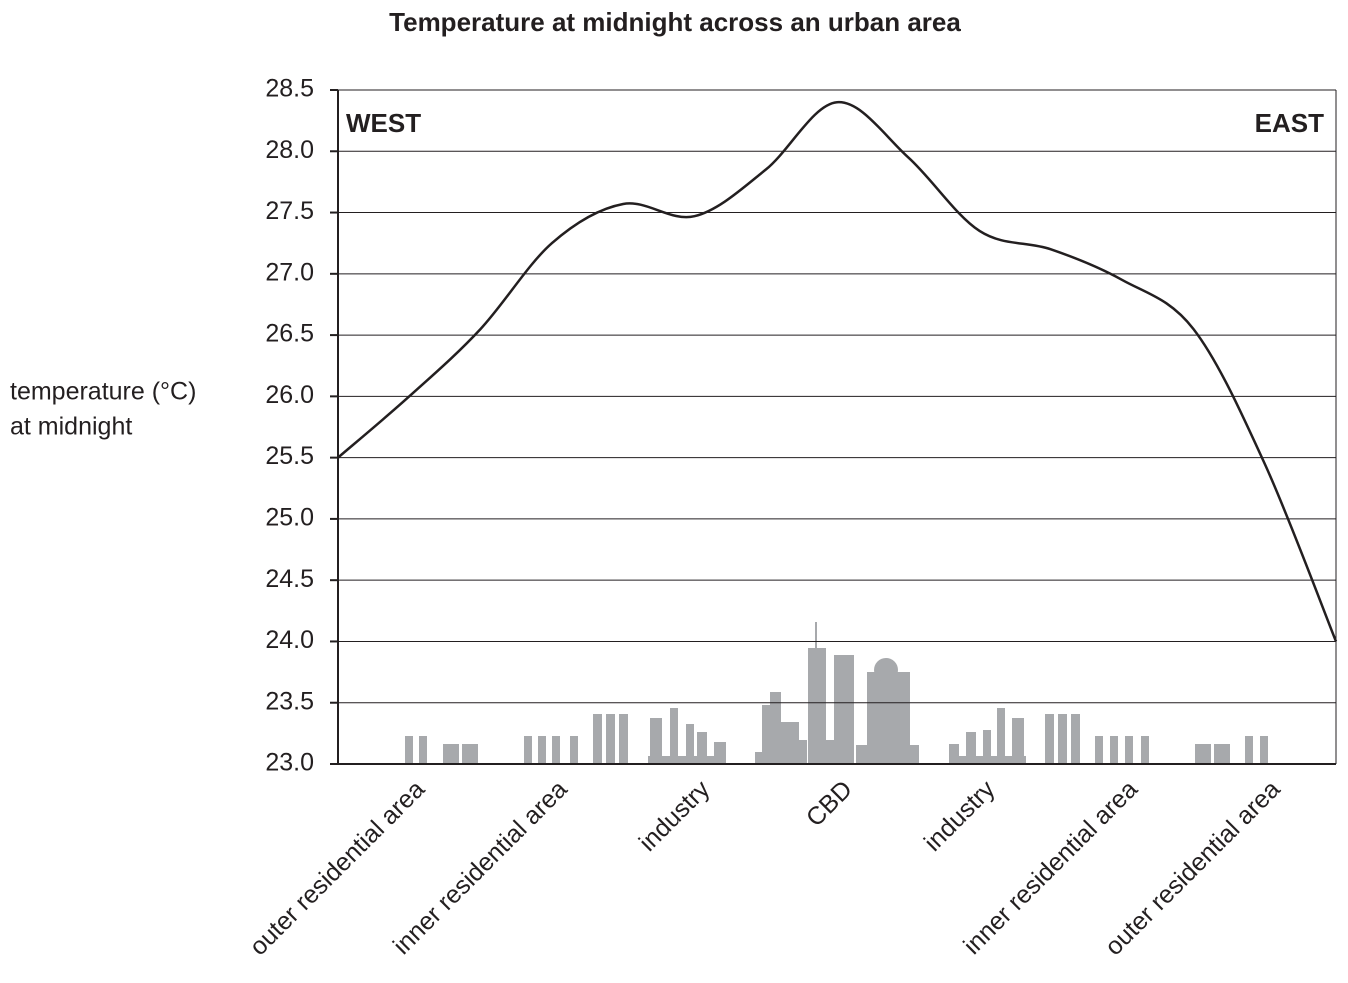  Describe the element at coordinates (836, 693) in the screenshot. I see `skyline-illustration` at that location.